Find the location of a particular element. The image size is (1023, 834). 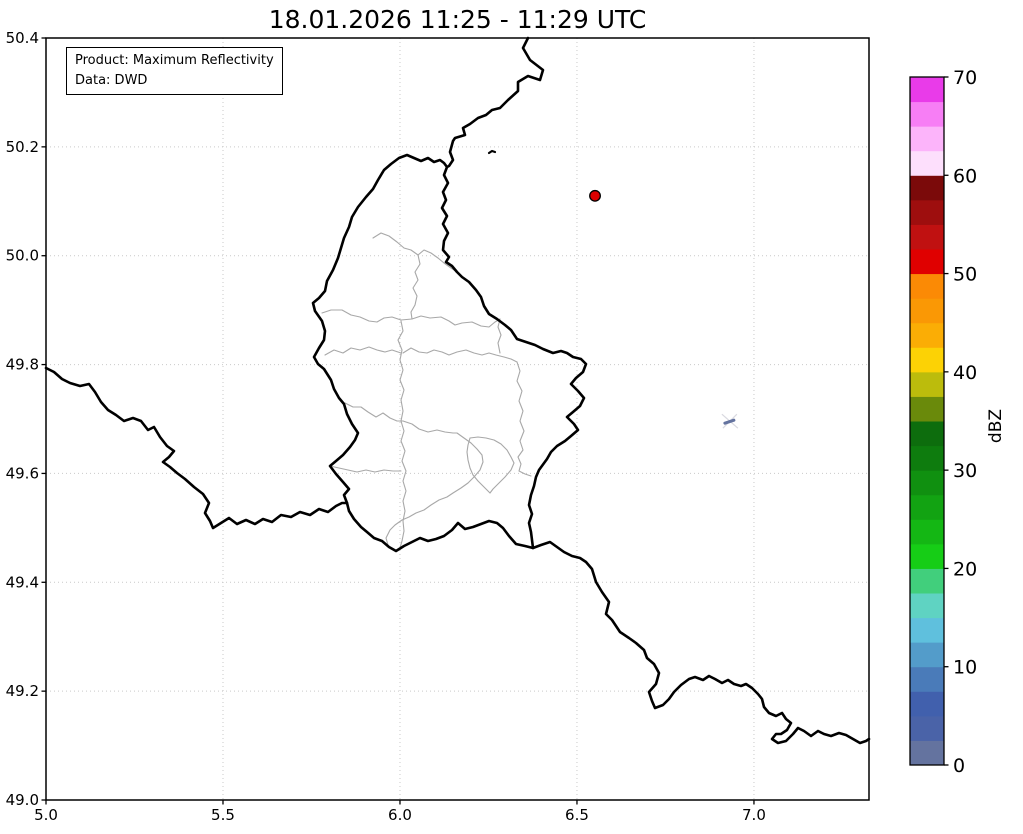

vennbahn-enclave-fragment is located at coordinates (492, 152).